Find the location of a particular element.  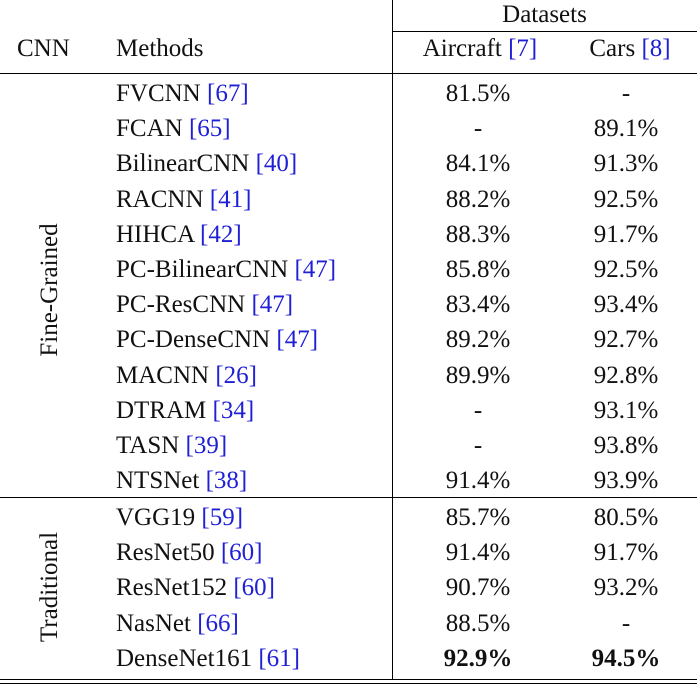

cars-value: 94.5% is located at coordinates (626, 658).